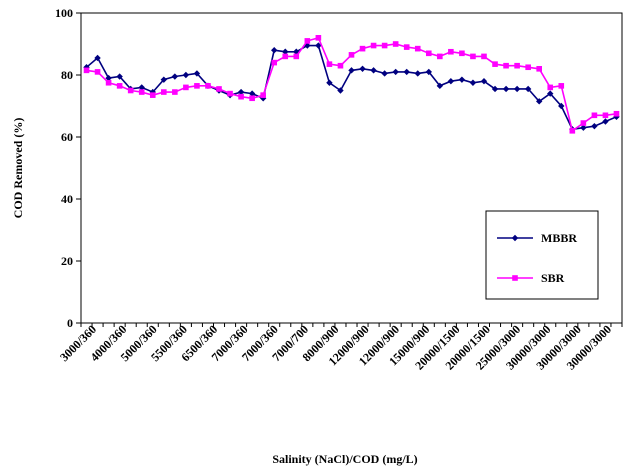 The width and height of the screenshot is (624, 470). Describe the element at coordinates (70, 323) in the screenshot. I see `y-tick-label: 0` at that location.